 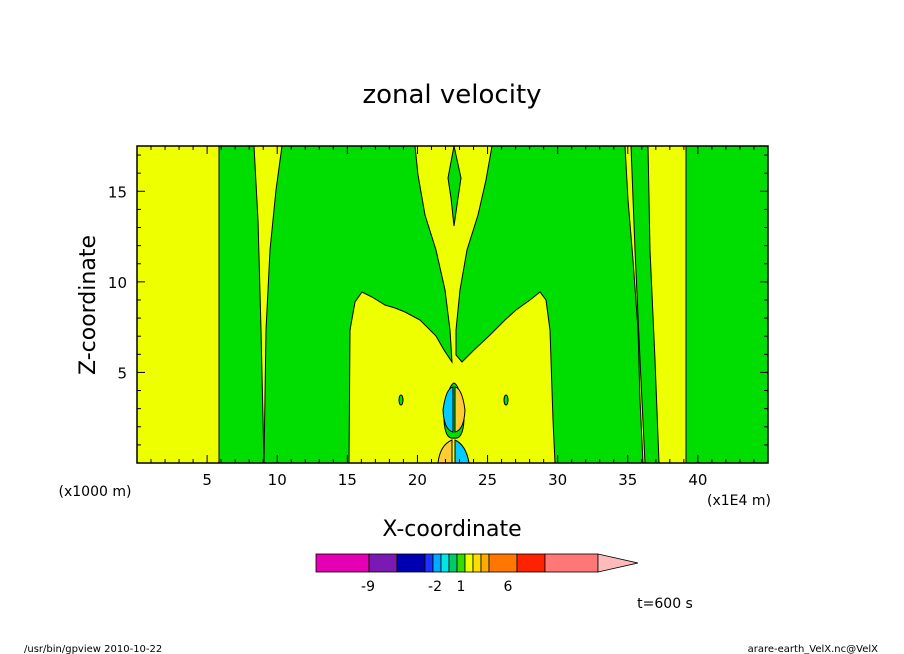 I want to click on x-axis-label: X-coordinate, so click(x=451, y=529).